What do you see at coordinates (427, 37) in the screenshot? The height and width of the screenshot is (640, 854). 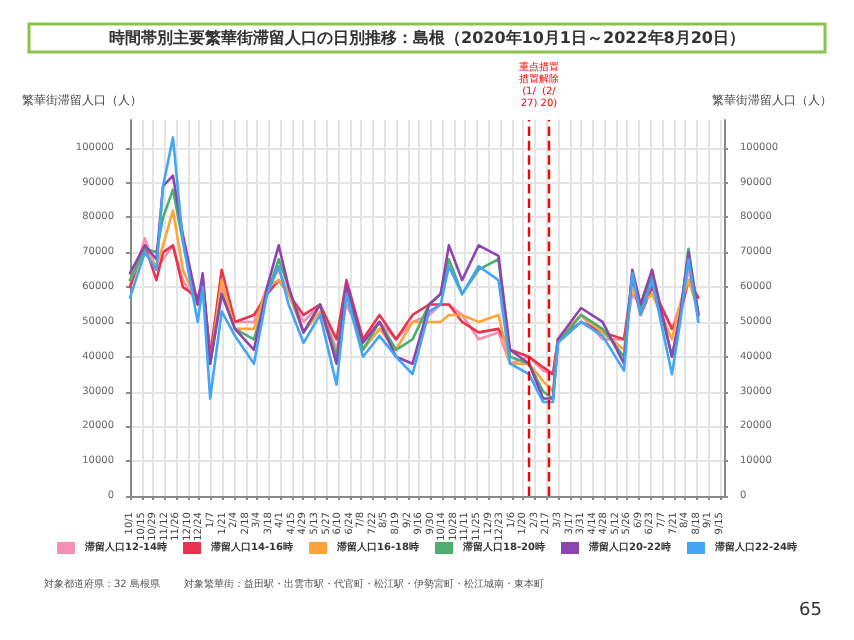 I see `chart-title: 時間帯別主要繁華街滞留人口の日別推移：島根（2020年10月1日～2022年8月20日）` at bounding box center [427, 37].